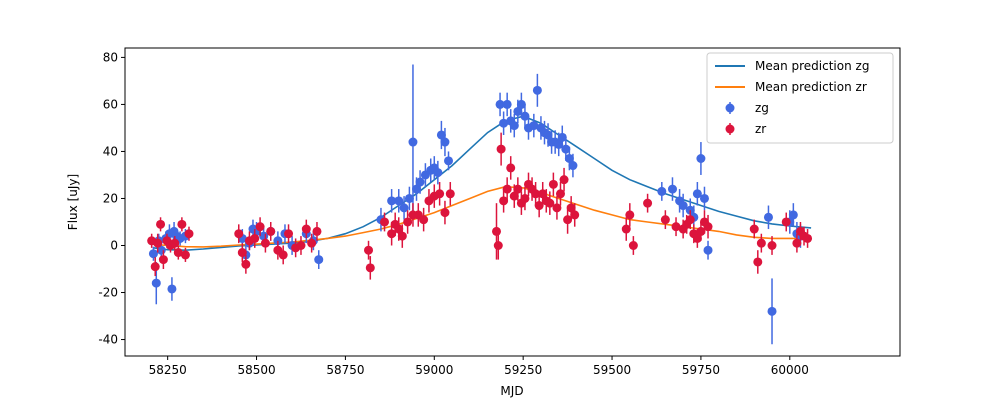  Describe the element at coordinates (256, 370) in the screenshot. I see `x-tick-label: 58500` at that location.